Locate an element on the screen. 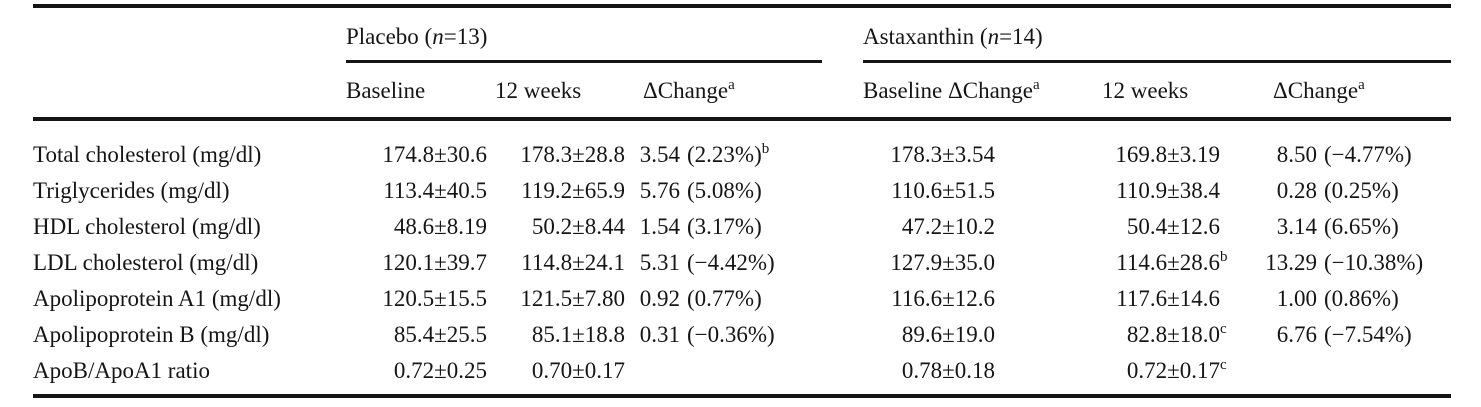 The width and height of the screenshot is (1481, 407). cell-value: 50.2±8.44 is located at coordinates (578, 226).